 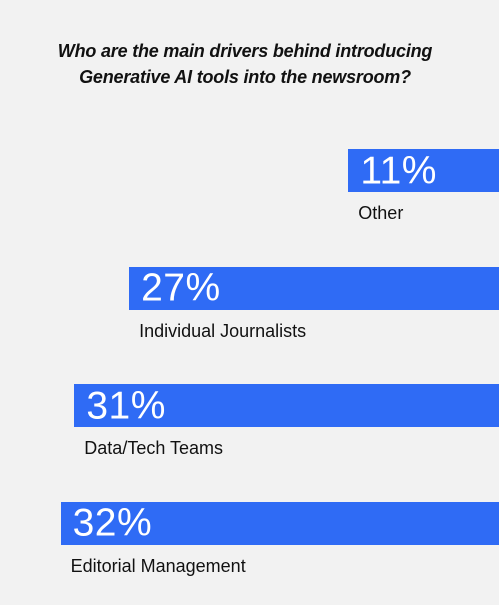 What do you see at coordinates (154, 448) in the screenshot?
I see `category-label: Data/Tech Teams` at bounding box center [154, 448].